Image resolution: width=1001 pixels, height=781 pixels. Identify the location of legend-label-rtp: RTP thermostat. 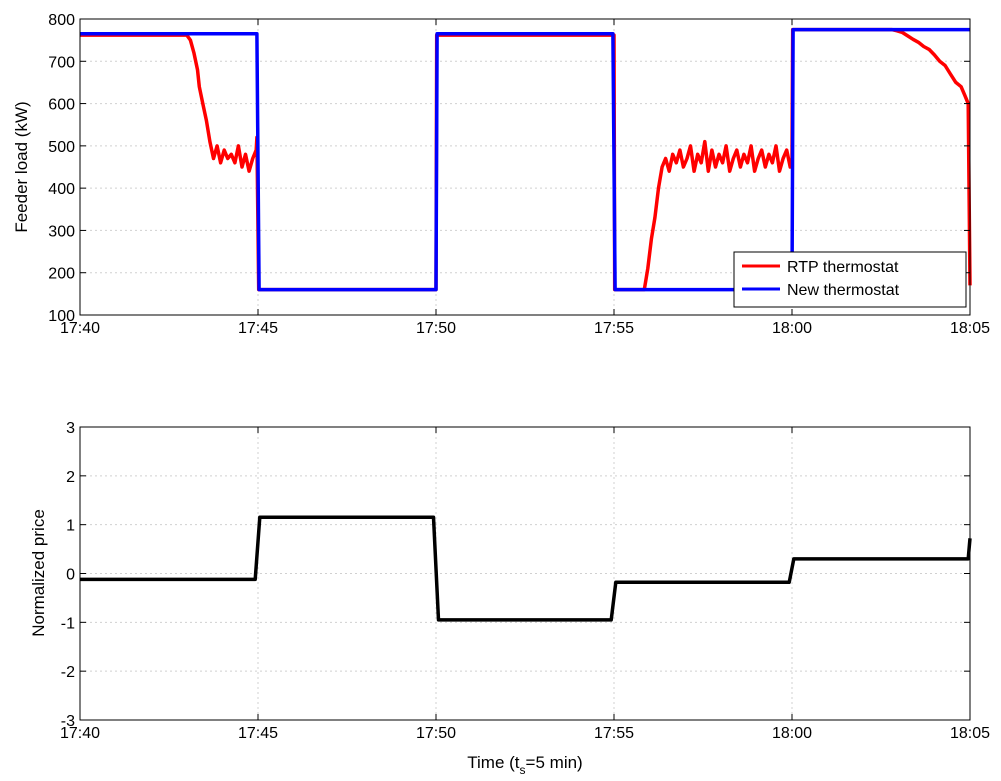
(843, 267).